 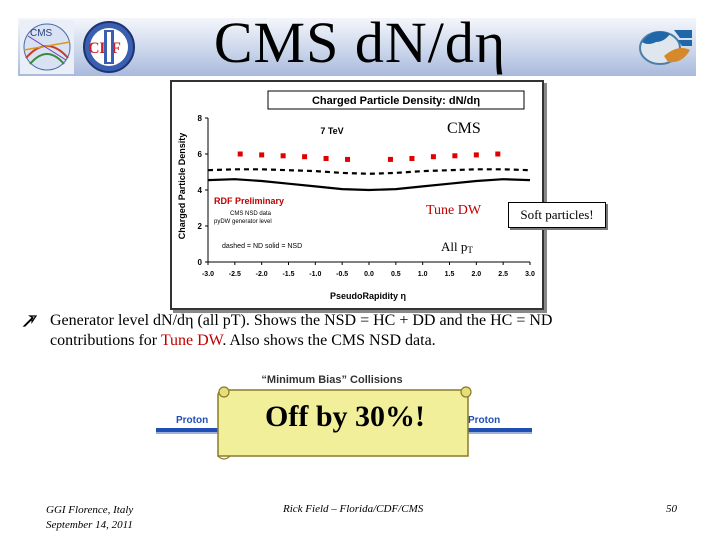 What do you see at coordinates (192, 420) in the screenshot?
I see `proton-left-label: Proton` at bounding box center [192, 420].